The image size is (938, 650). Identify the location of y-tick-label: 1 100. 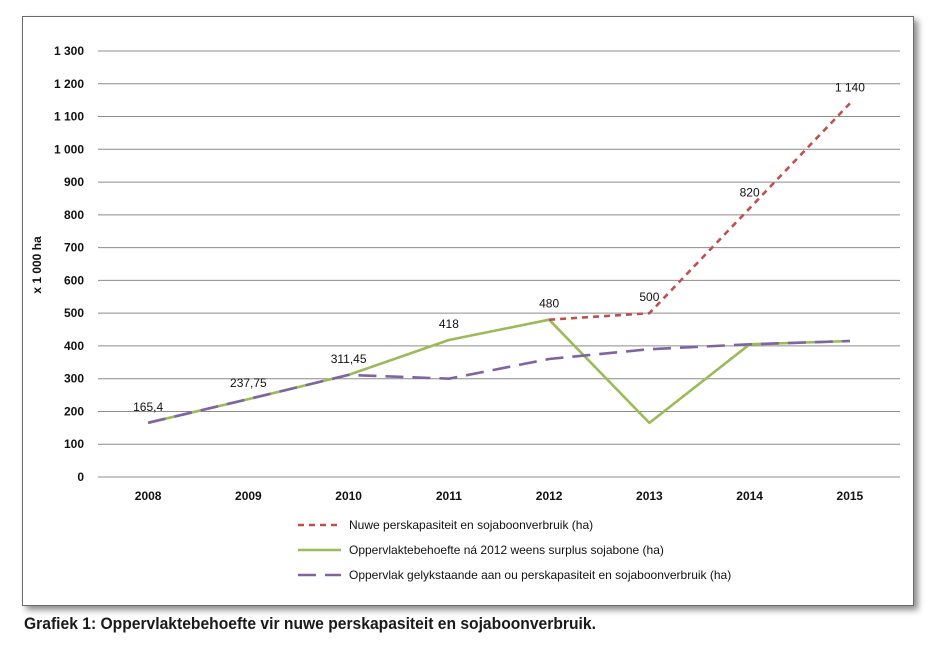
(69, 117).